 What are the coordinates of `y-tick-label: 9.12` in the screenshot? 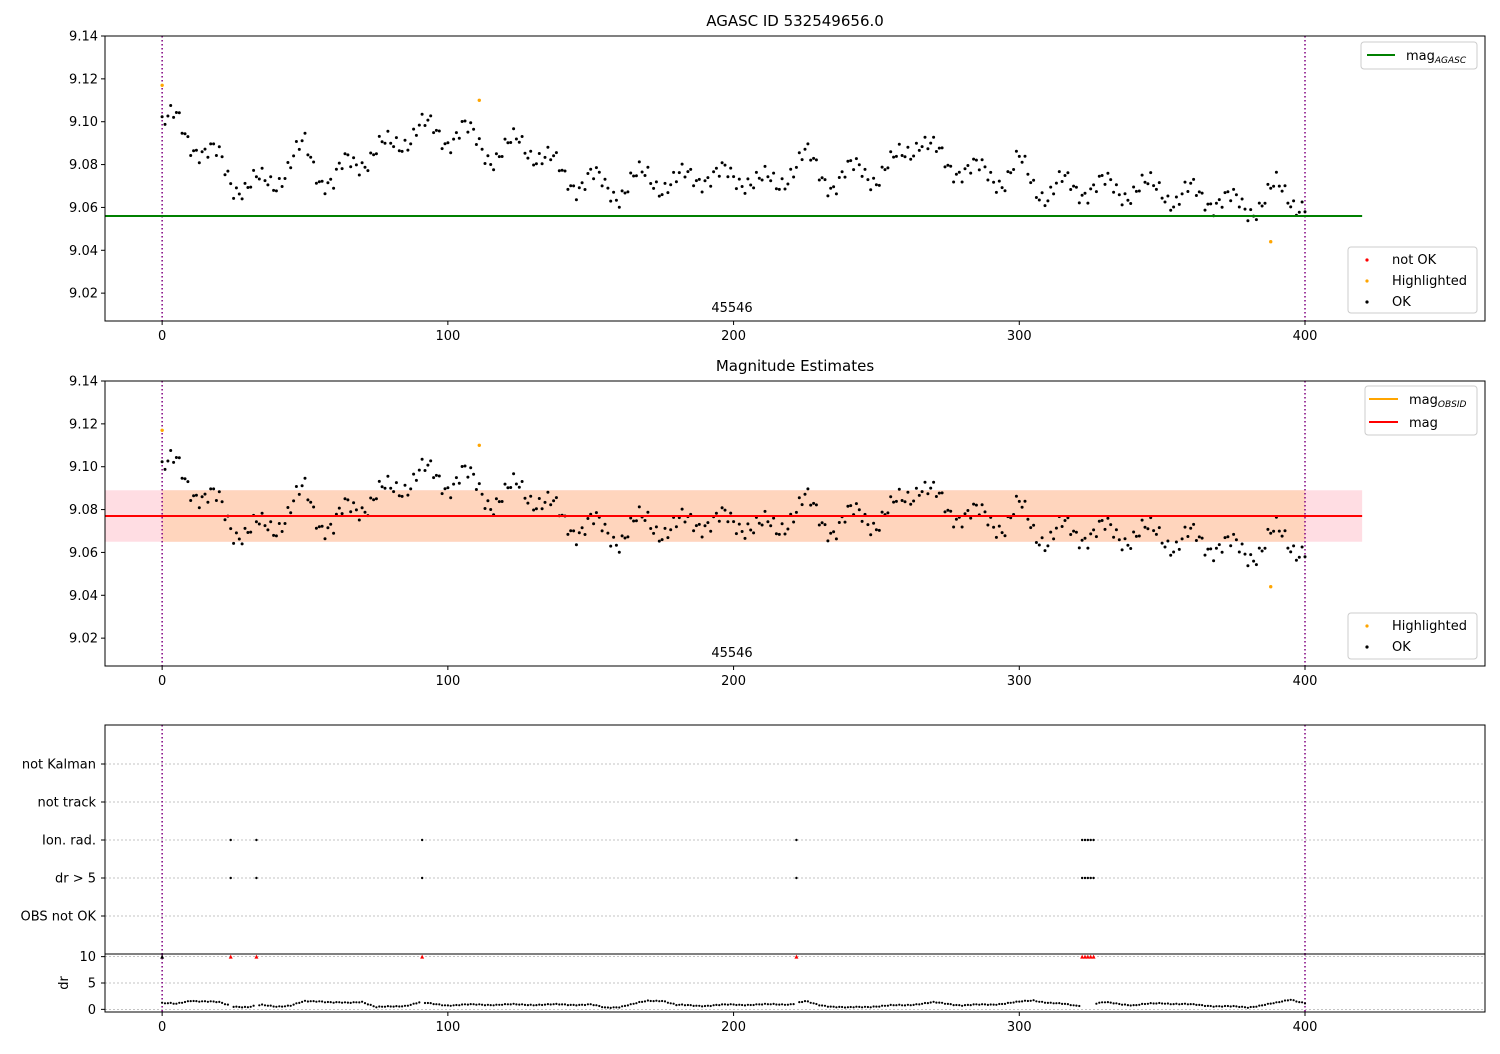 It's located at (83, 79).